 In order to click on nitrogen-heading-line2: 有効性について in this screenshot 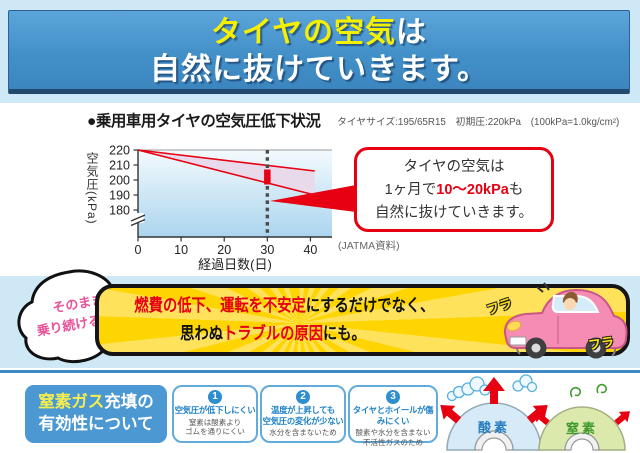, I will do `click(96, 423)`.